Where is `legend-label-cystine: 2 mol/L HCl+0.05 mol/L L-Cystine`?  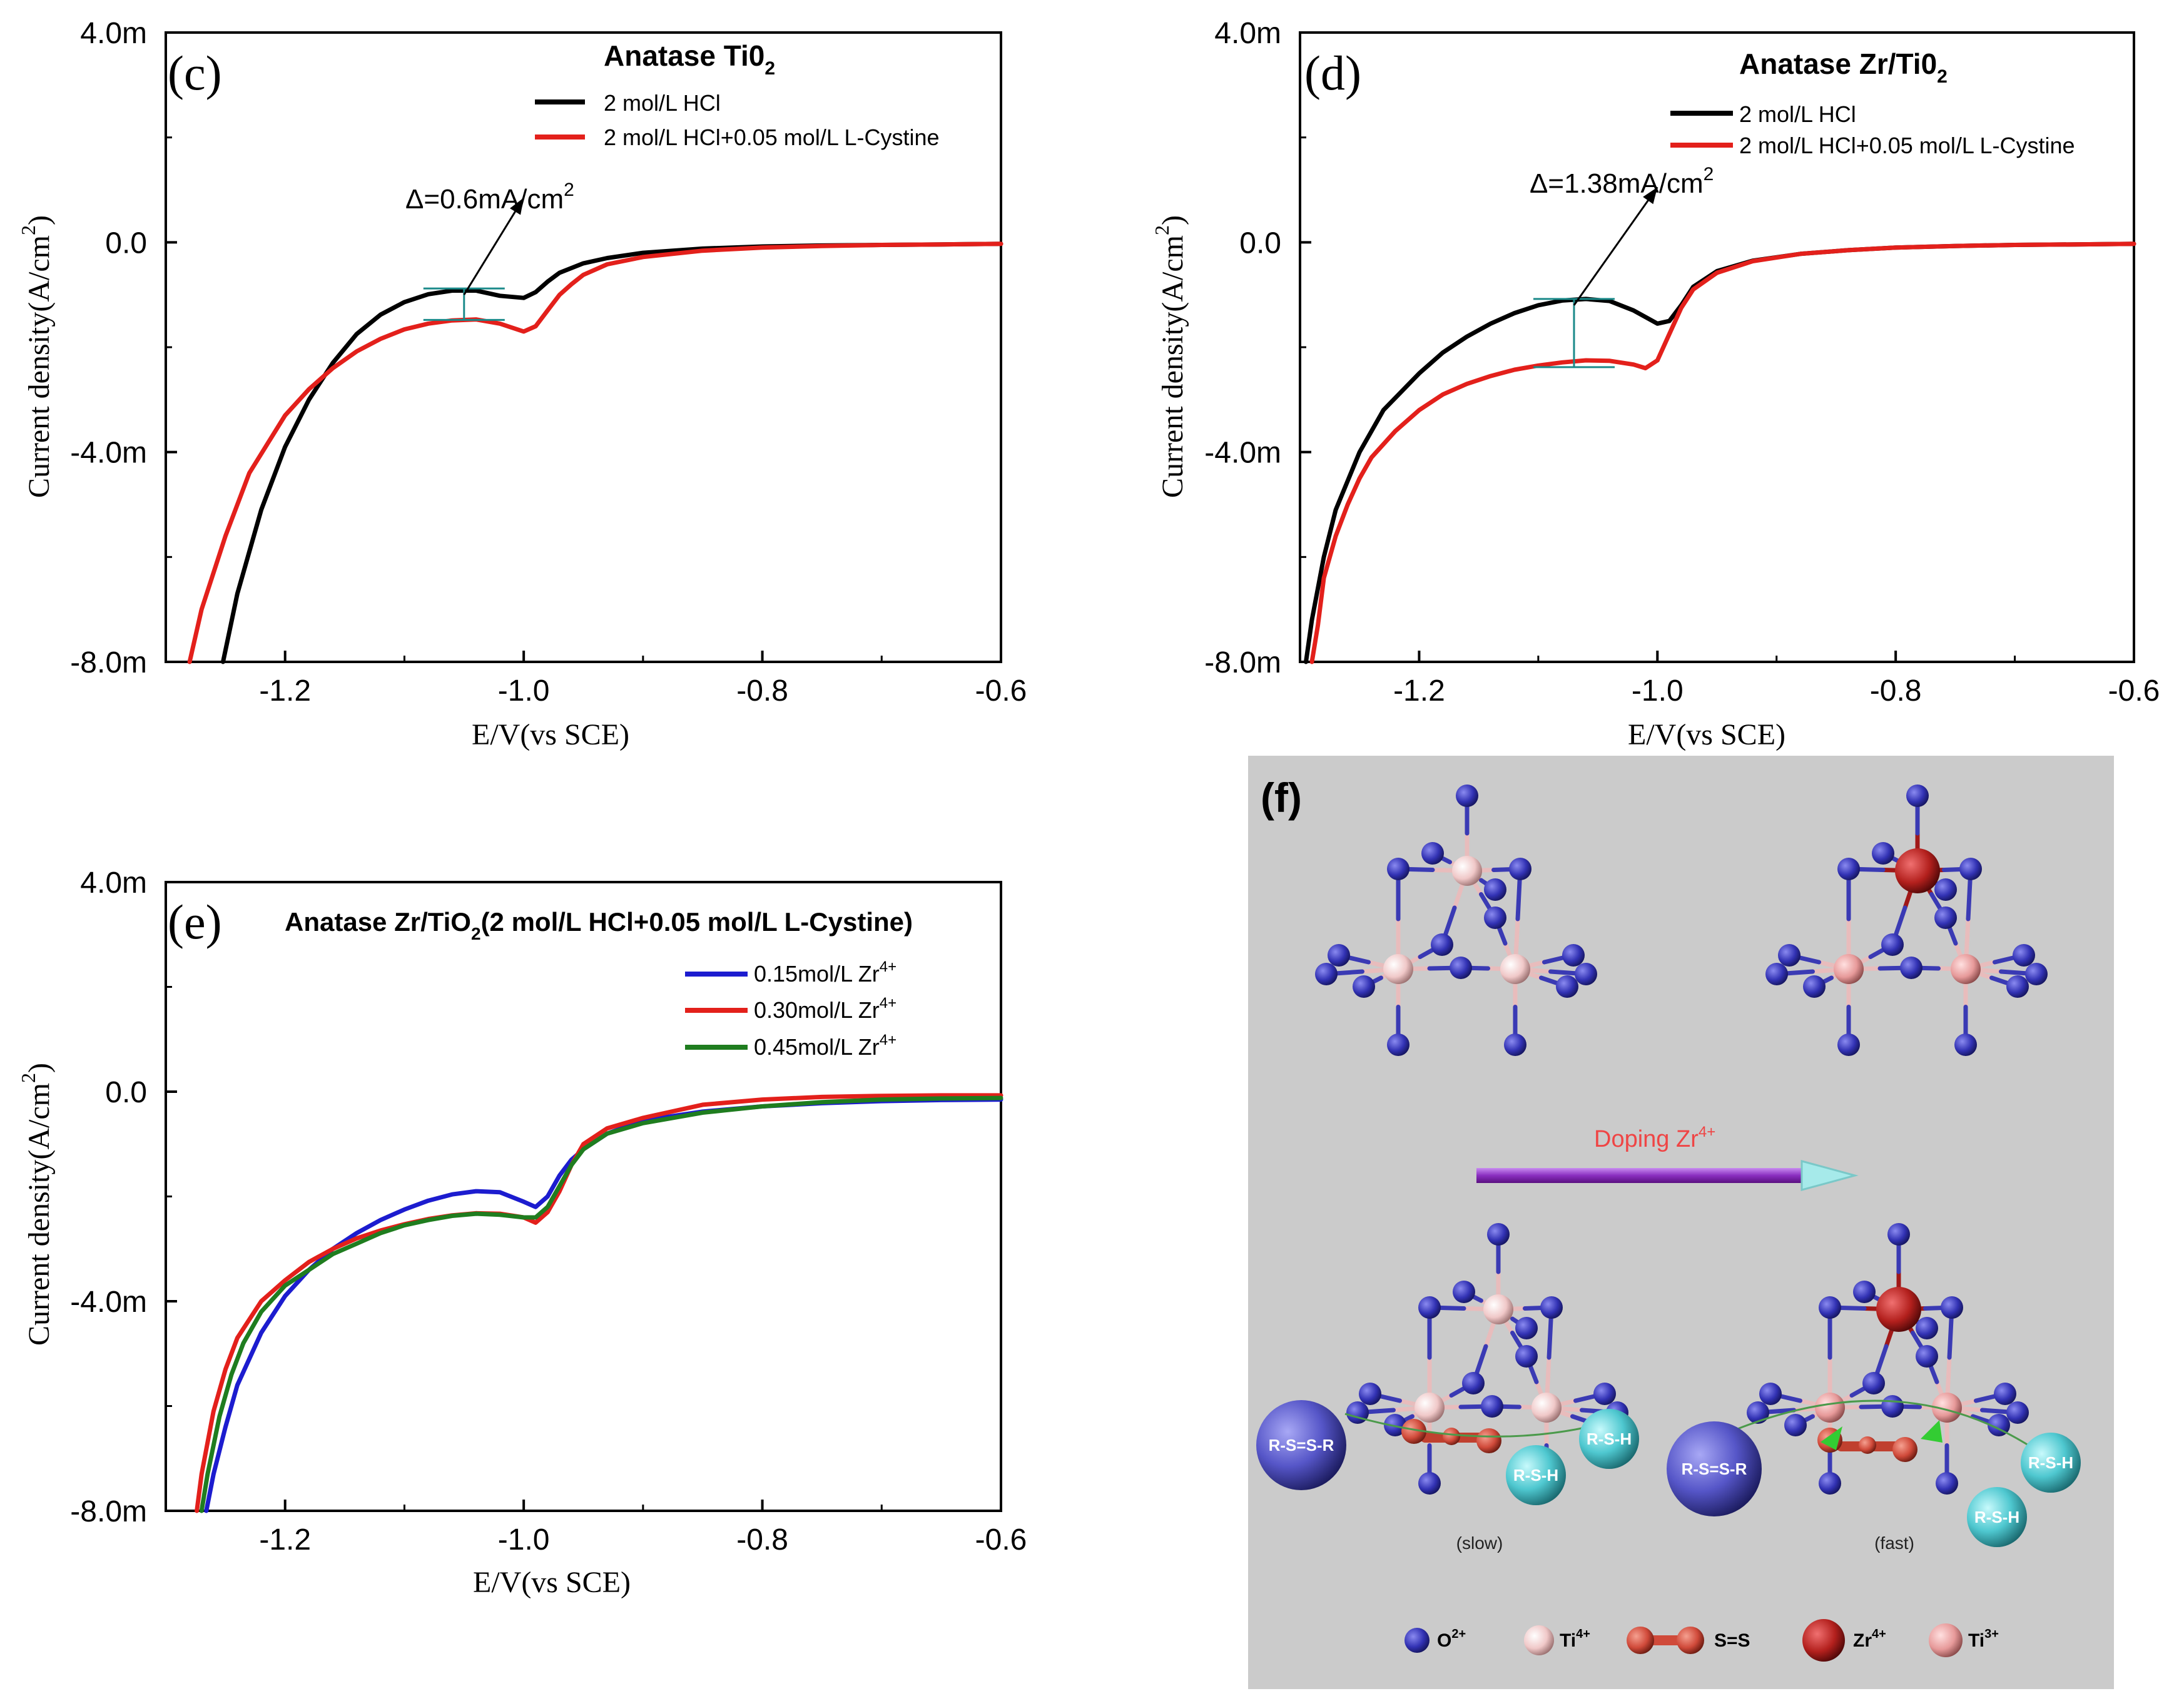 legend-label-cystine: 2 mol/L HCl+0.05 mol/L L-Cystine is located at coordinates (772, 137).